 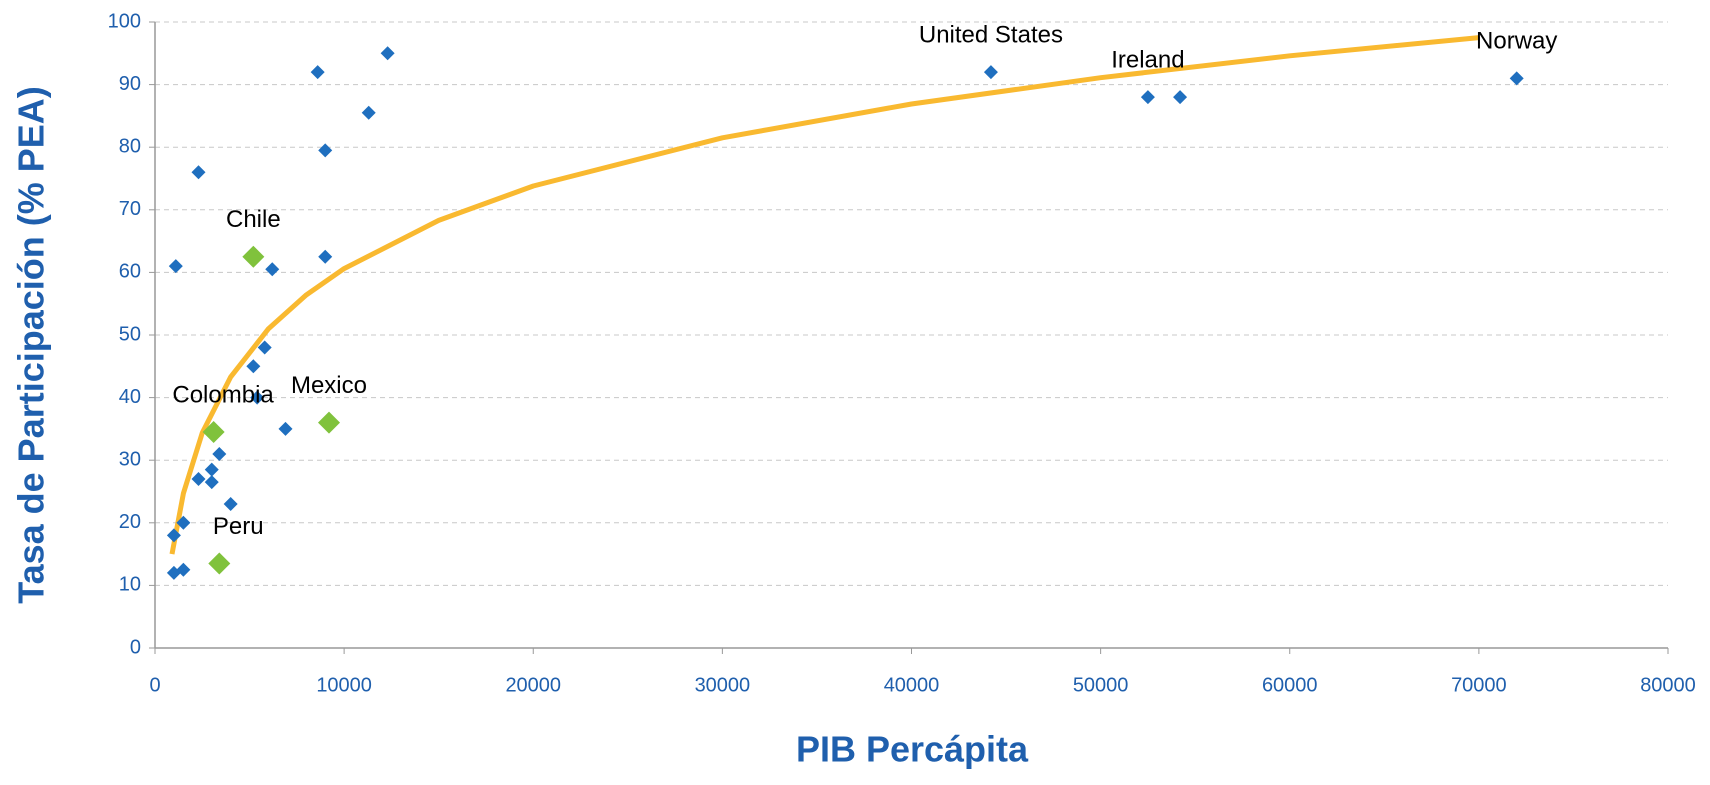 What do you see at coordinates (130, 209) in the screenshot?
I see `y-tick-label: 70` at bounding box center [130, 209].